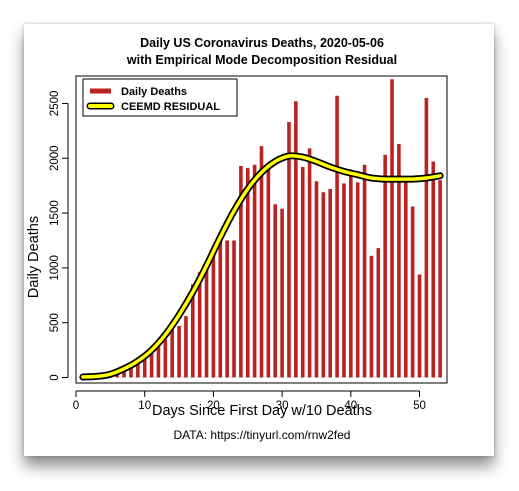 Image resolution: width=519 pixels, height=491 pixels. Describe the element at coordinates (144, 406) in the screenshot. I see `x-tick-label: 10` at that location.